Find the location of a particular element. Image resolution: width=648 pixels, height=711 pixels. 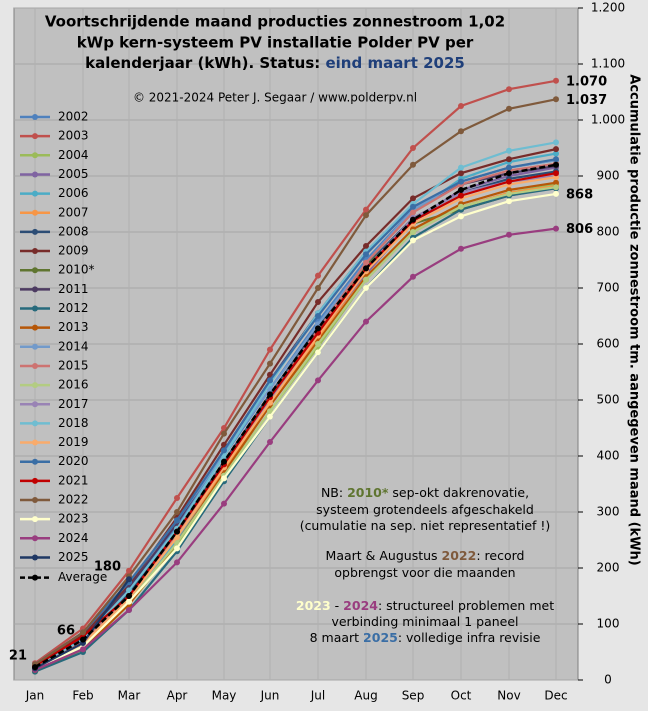

x-tick-label: Oct is located at coordinates (461, 696).